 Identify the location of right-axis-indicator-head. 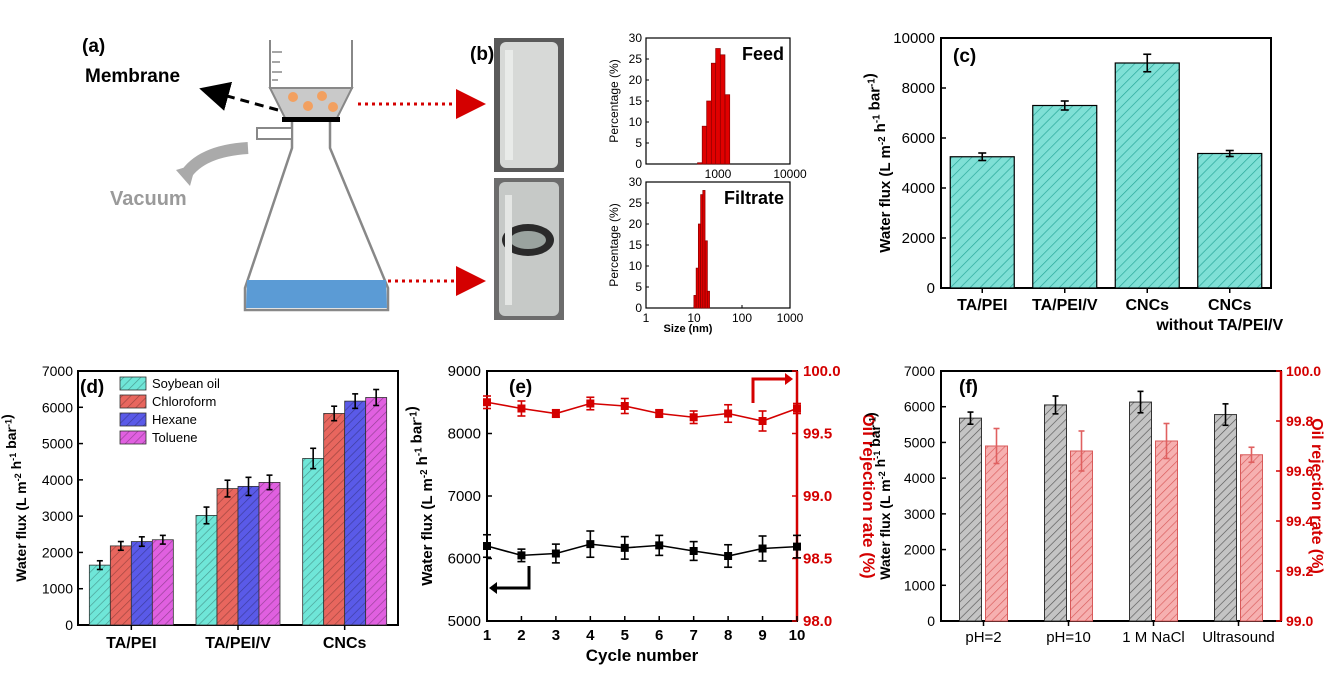
(789, 379).